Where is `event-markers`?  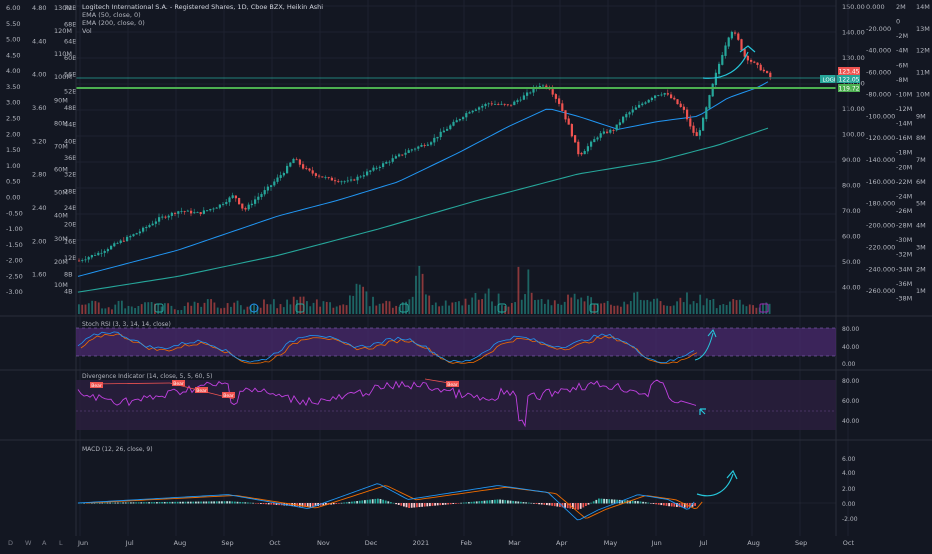 event-markers is located at coordinates (461, 308).